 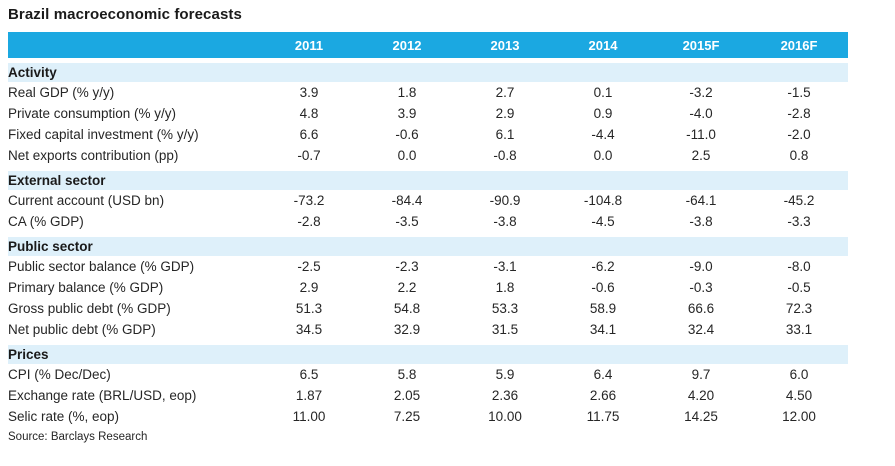 I want to click on cell-value: 2.05, so click(x=407, y=395).